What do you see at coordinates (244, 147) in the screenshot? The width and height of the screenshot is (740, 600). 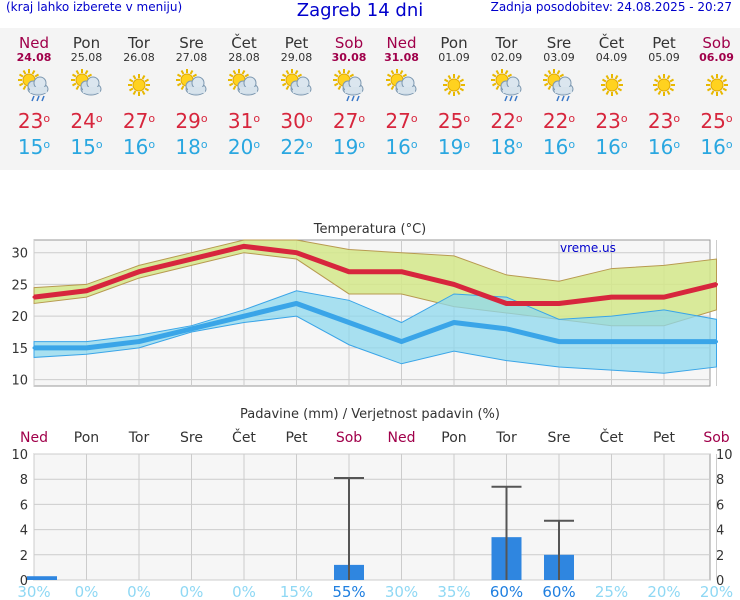 I see `min-temperature: 20o` at bounding box center [244, 147].